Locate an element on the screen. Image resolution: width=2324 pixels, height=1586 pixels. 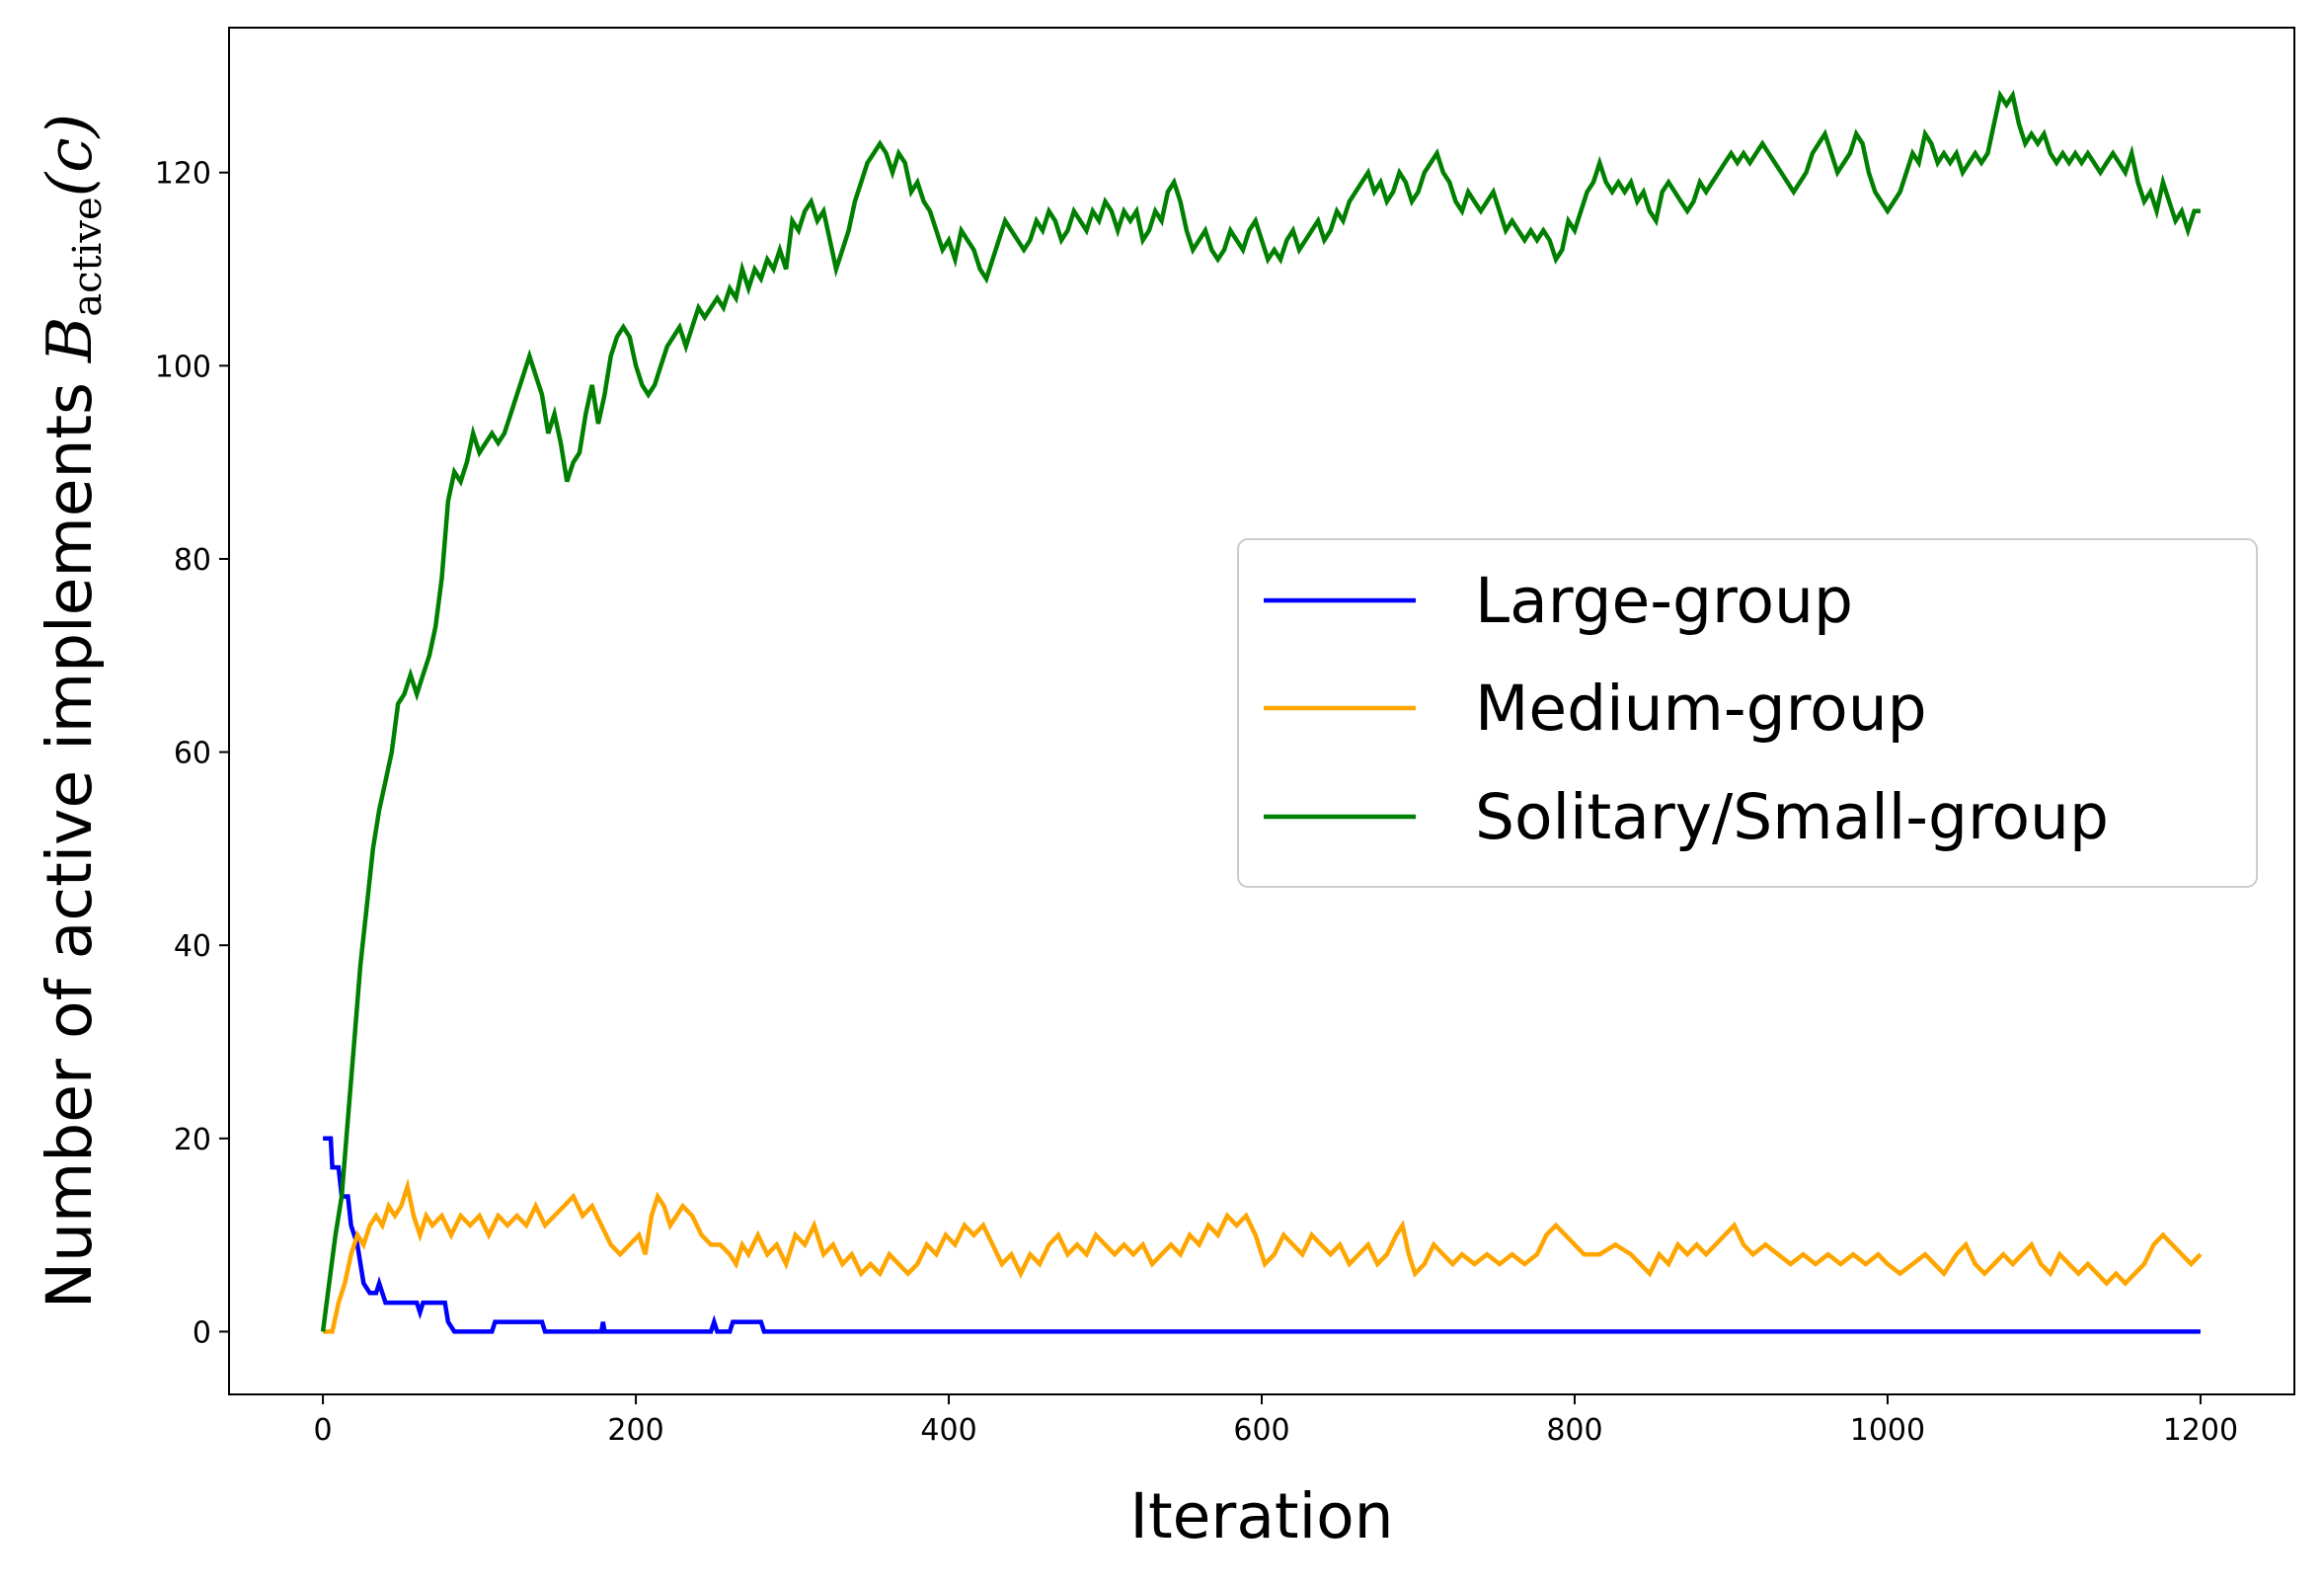
x-tick-label: 400 is located at coordinates (948, 1430).